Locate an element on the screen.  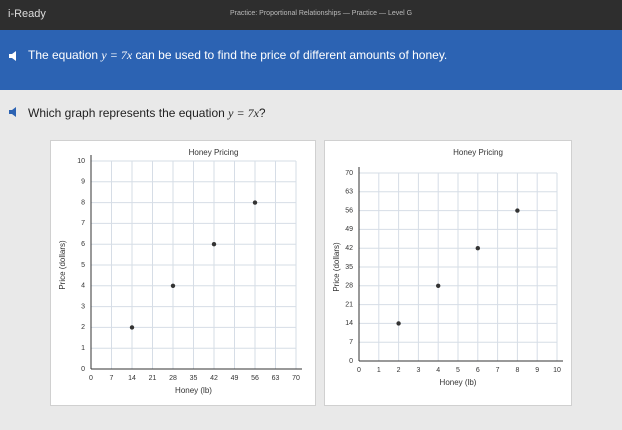
x-tick-label: 9 is located at coordinates (537, 370).